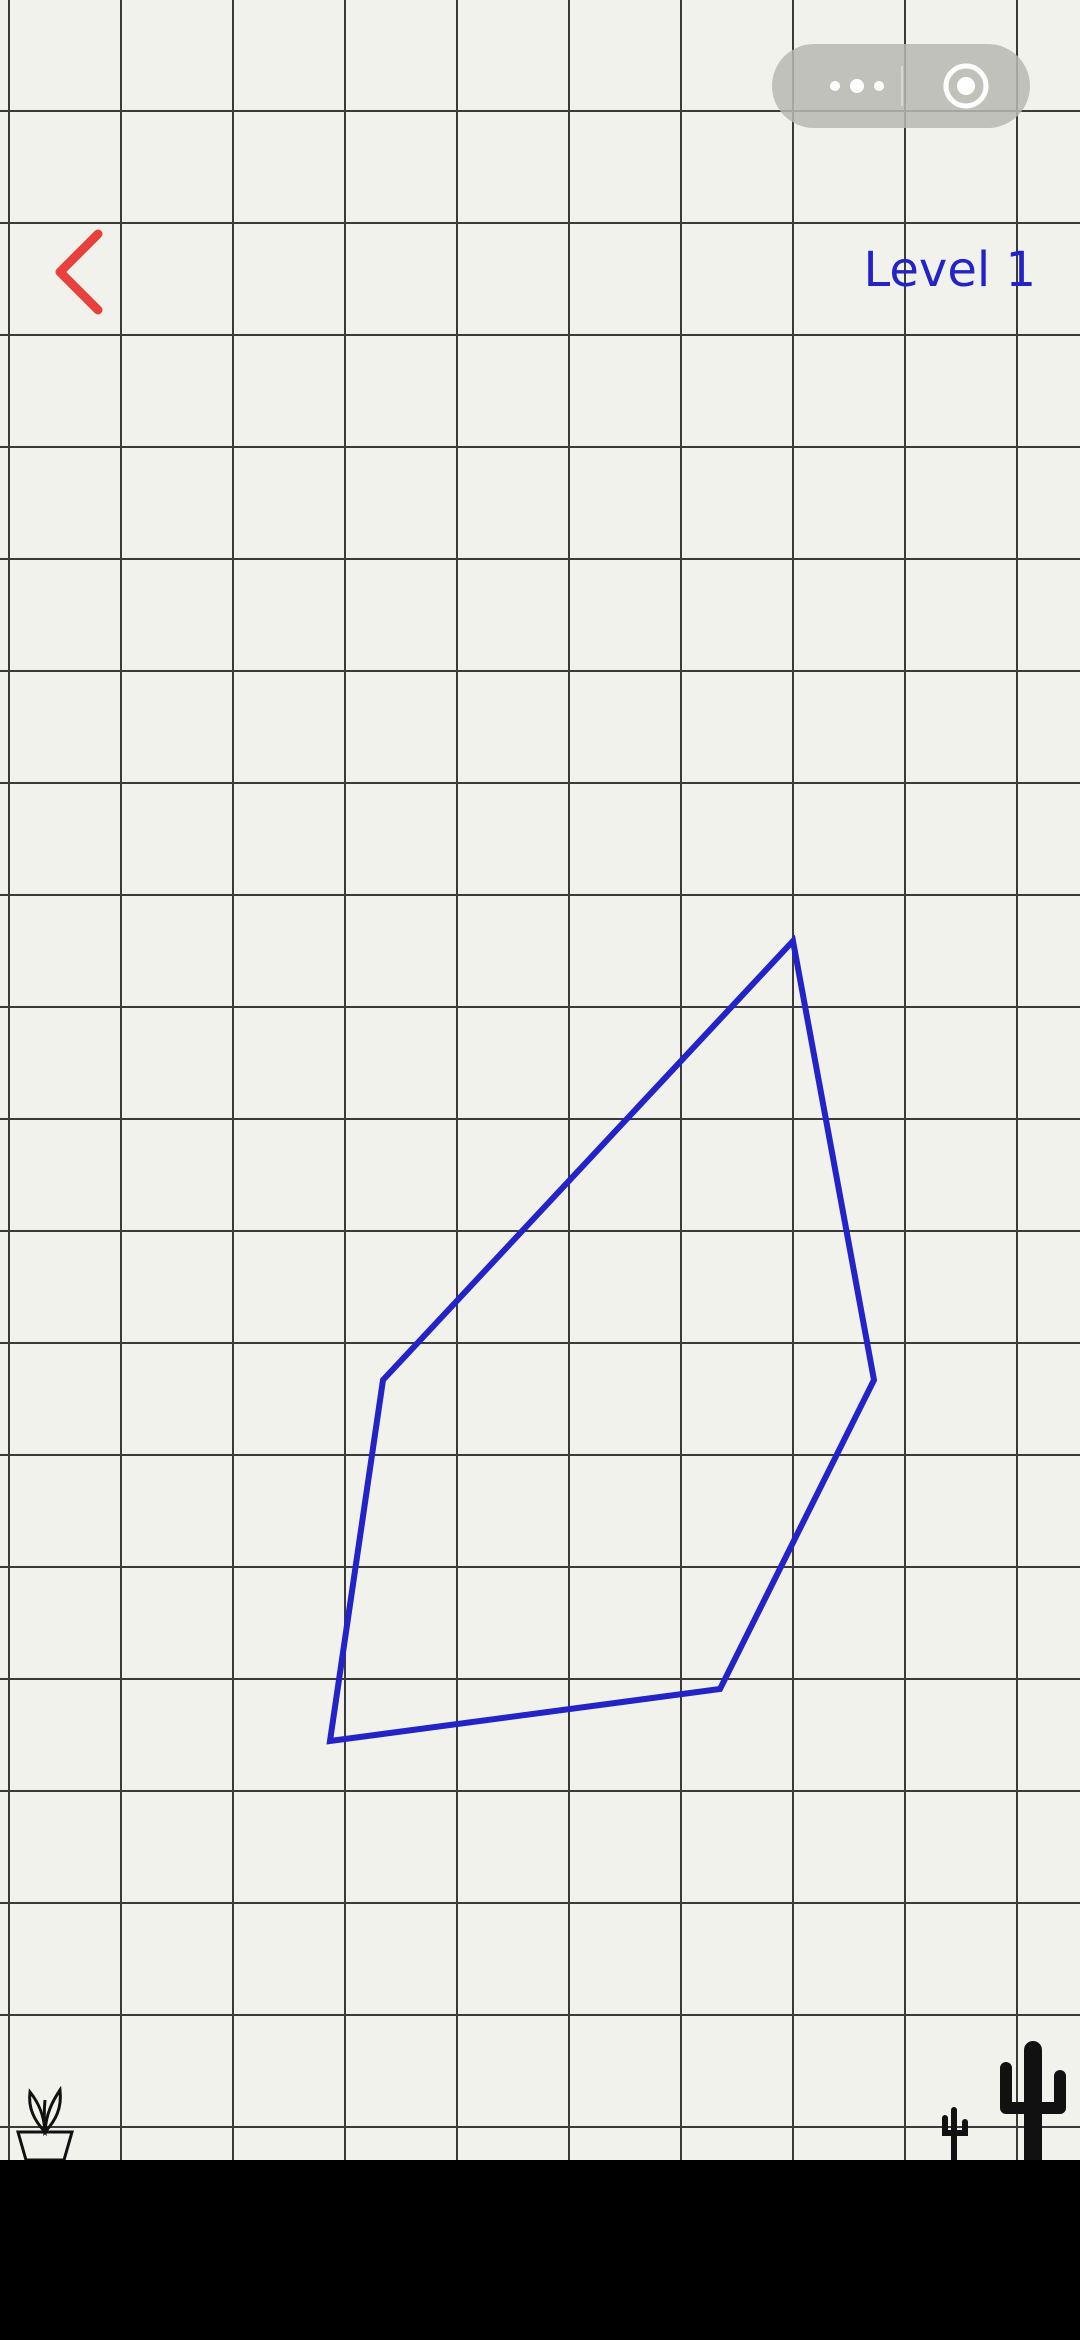 The height and width of the screenshot is (2340, 1080). Describe the element at coordinates (966, 86) in the screenshot. I see `target-circle-icon` at that location.